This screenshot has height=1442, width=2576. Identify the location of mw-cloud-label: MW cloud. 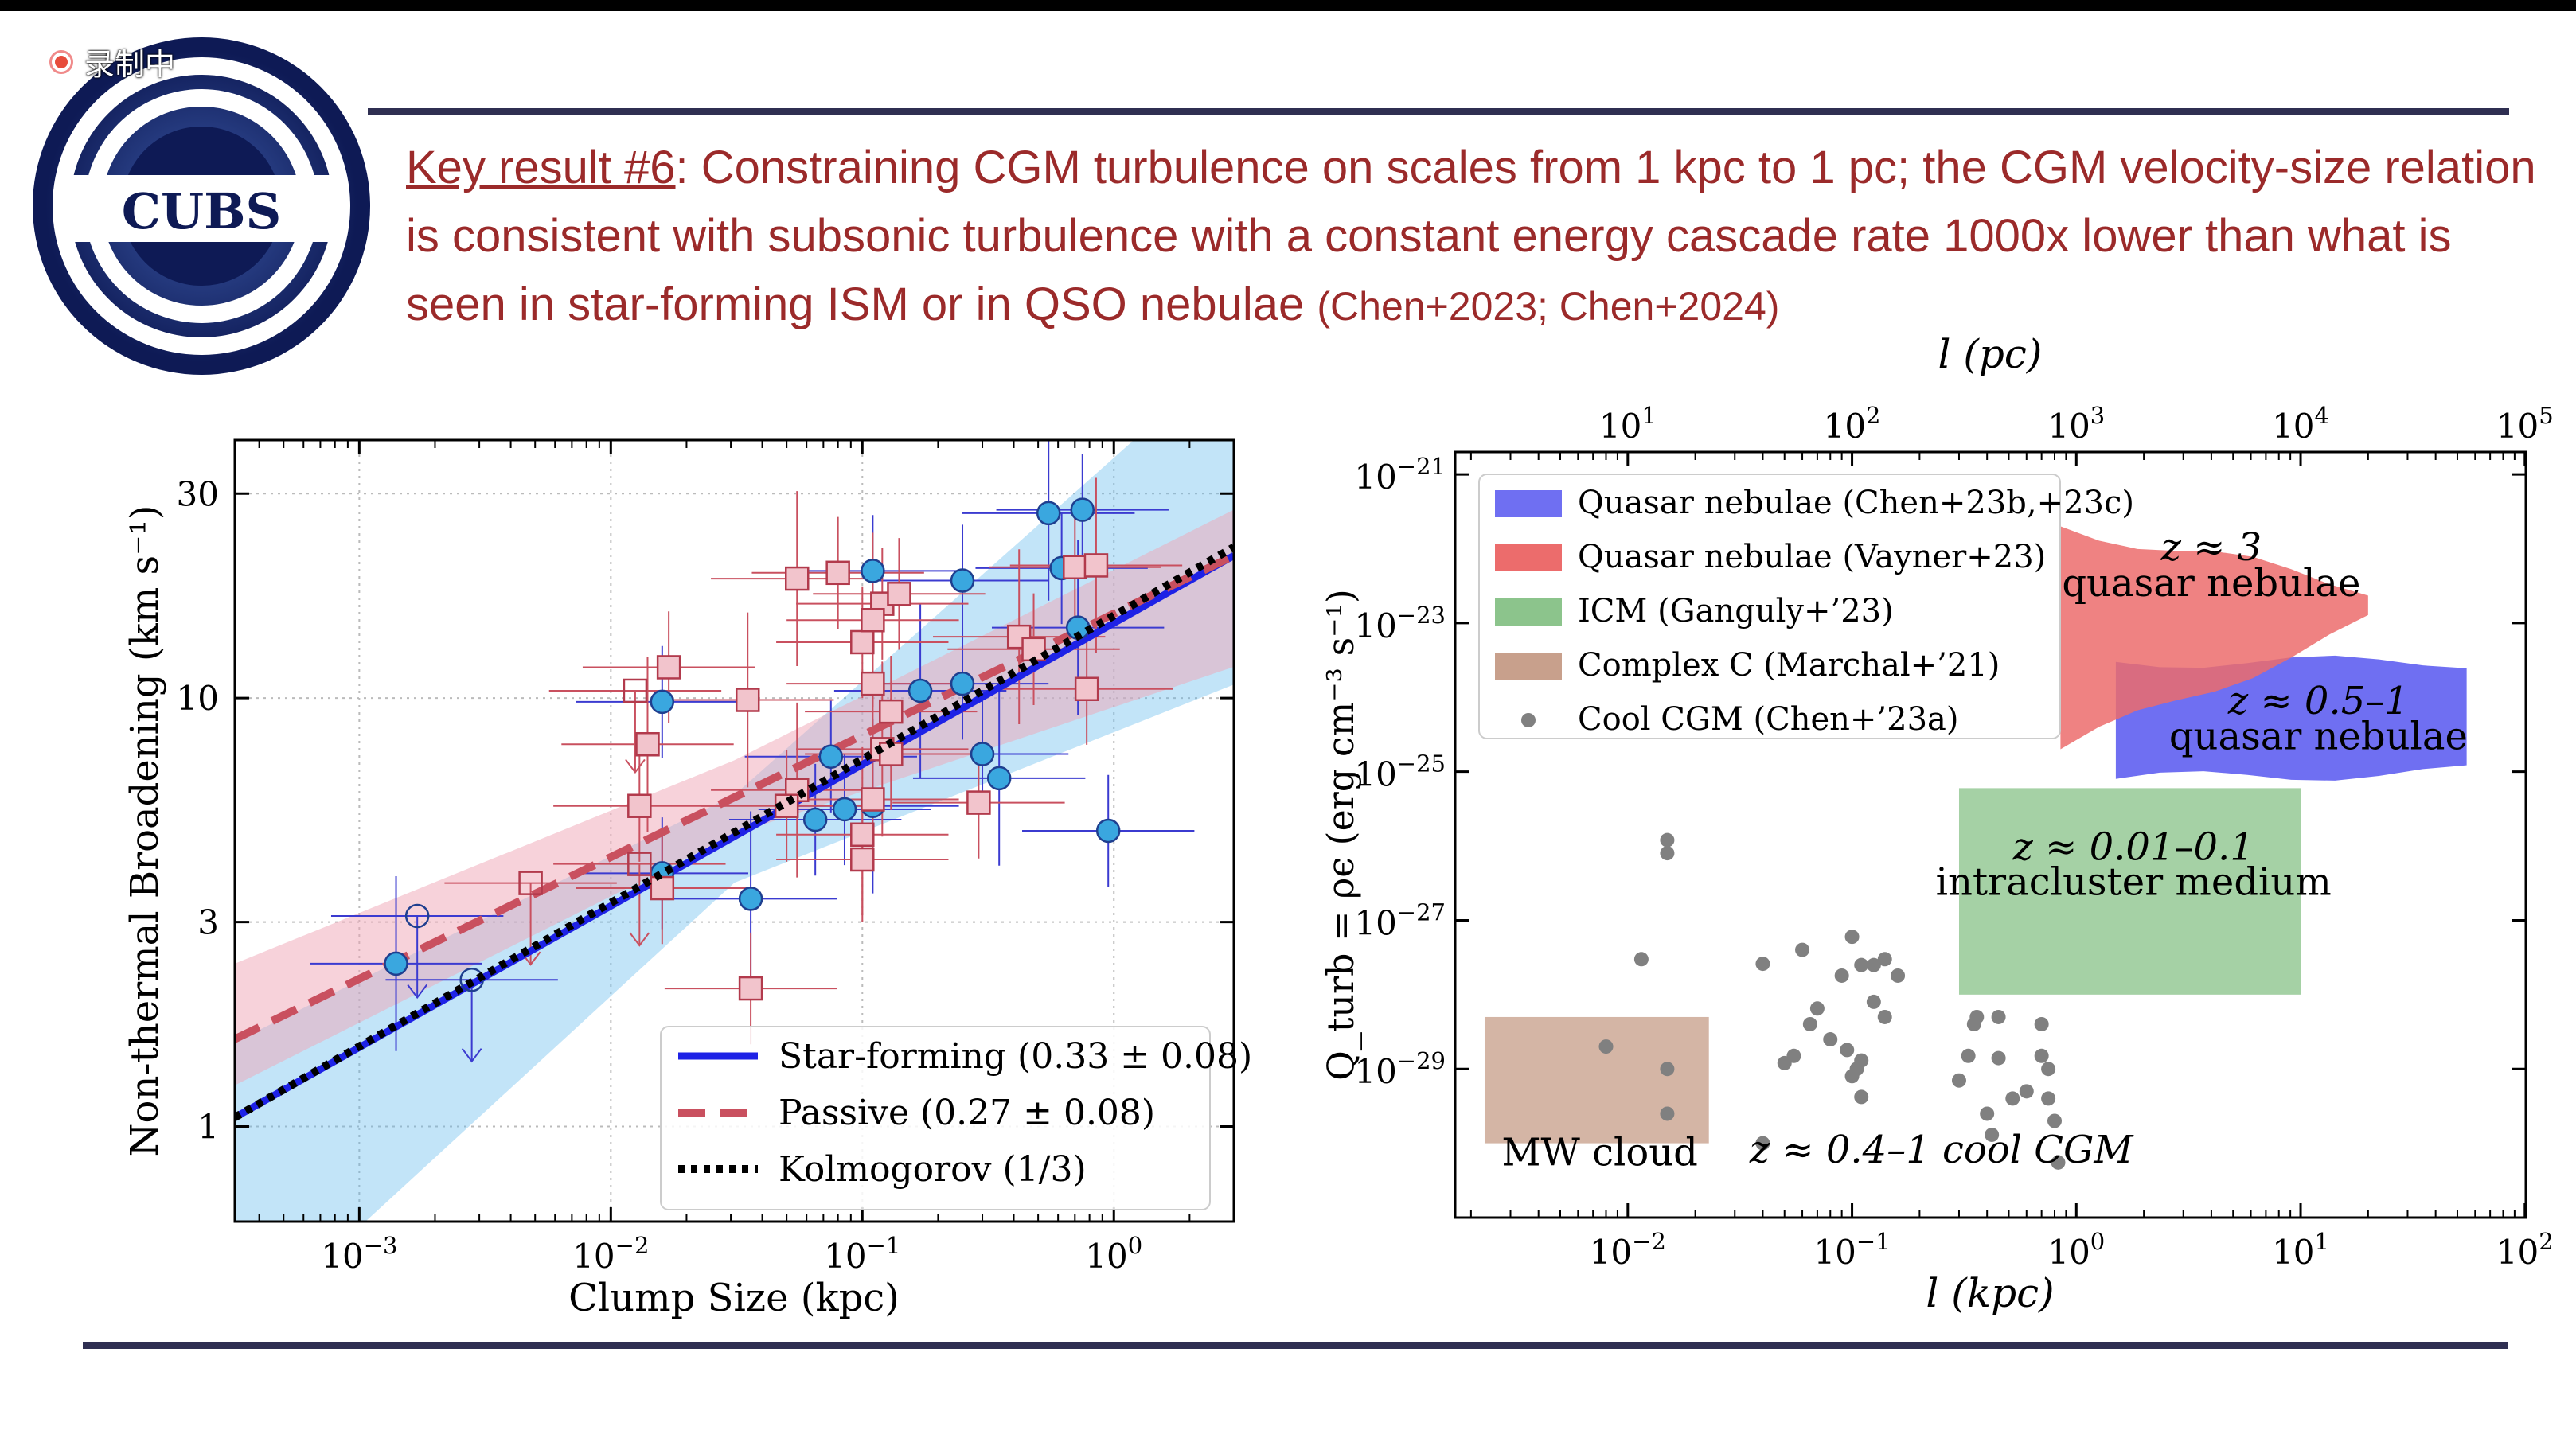
(1599, 1153).